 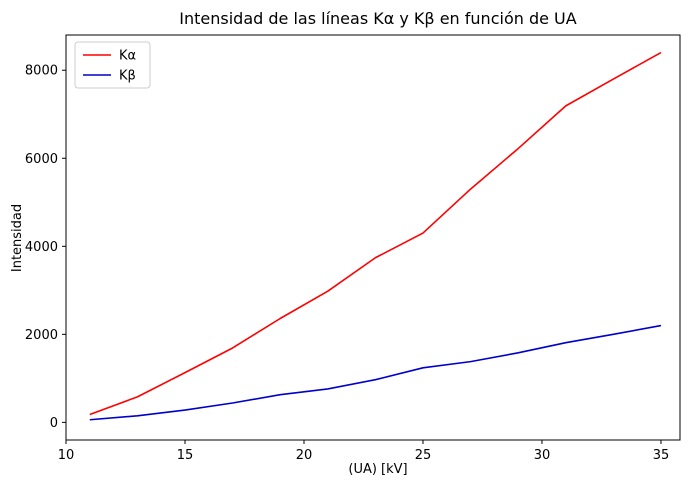 I want to click on x-axis-label: (UA) [kV], so click(x=377, y=469).